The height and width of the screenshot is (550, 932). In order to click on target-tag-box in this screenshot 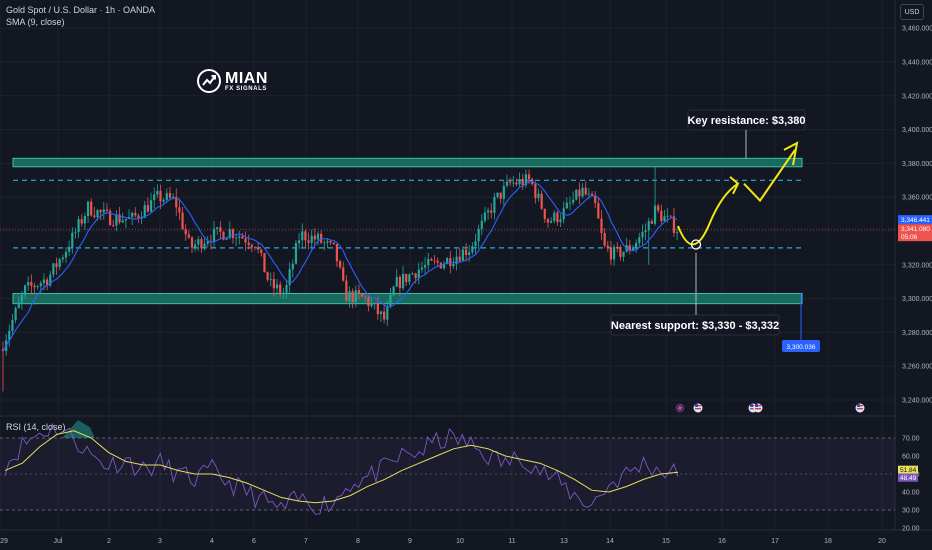, I will do `click(801, 346)`.